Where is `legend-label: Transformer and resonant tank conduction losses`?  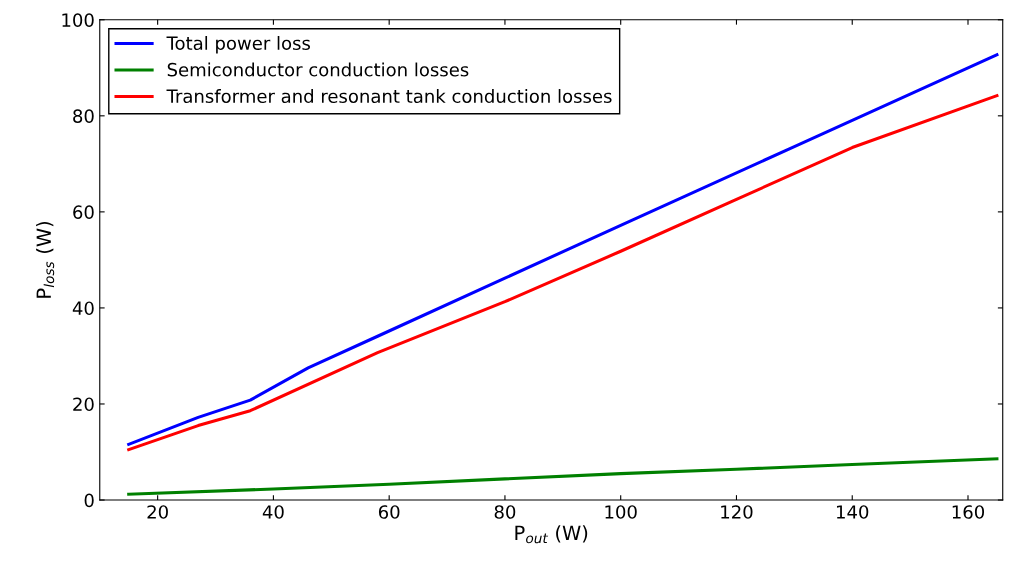
legend-label: Transformer and resonant tank conduction losses is located at coordinates (389, 96).